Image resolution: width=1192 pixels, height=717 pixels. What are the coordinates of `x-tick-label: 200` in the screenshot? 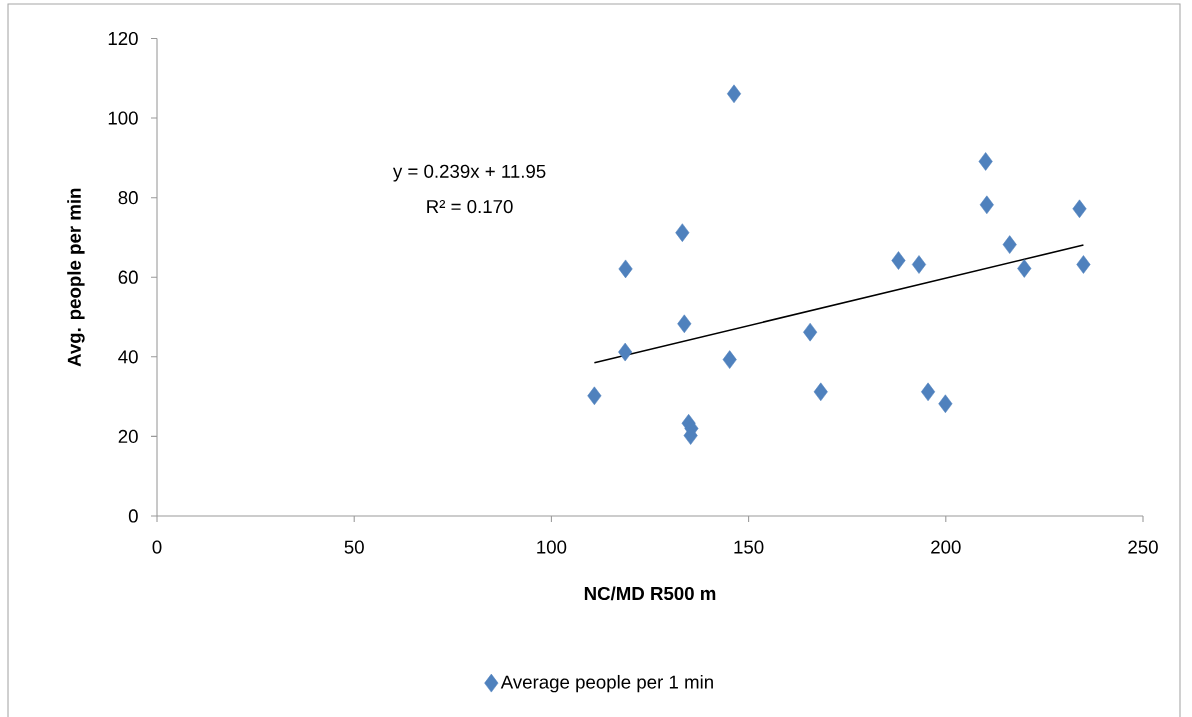 It's located at (946, 547).